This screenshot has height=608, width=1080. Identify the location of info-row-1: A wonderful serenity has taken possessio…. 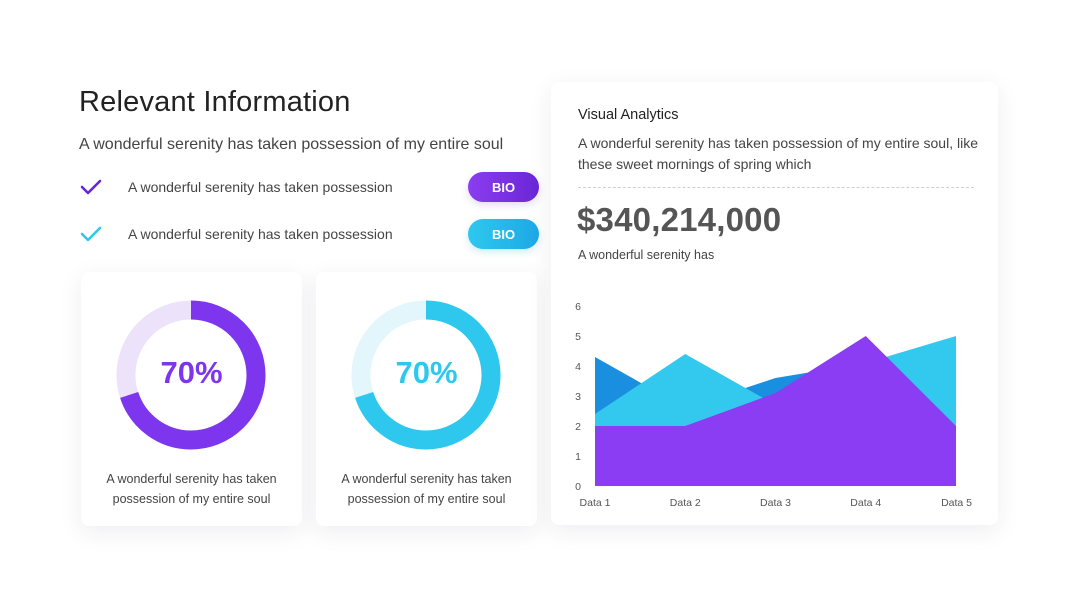
(309, 188).